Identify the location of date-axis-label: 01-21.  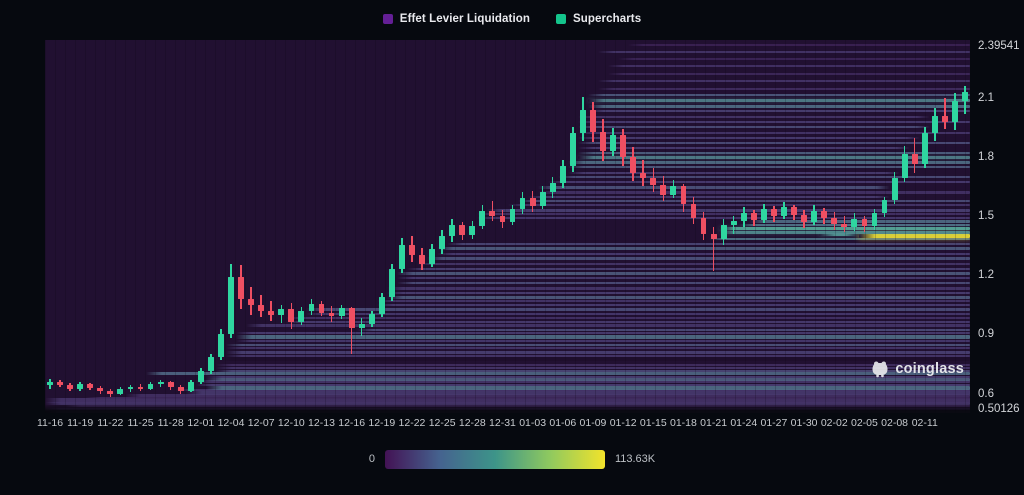
(714, 423).